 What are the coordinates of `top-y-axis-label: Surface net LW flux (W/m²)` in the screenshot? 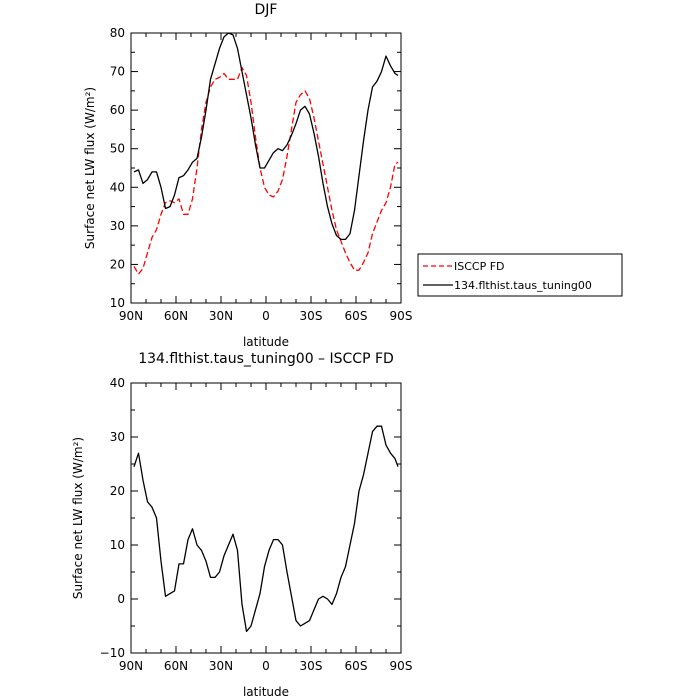 It's located at (90, 168).